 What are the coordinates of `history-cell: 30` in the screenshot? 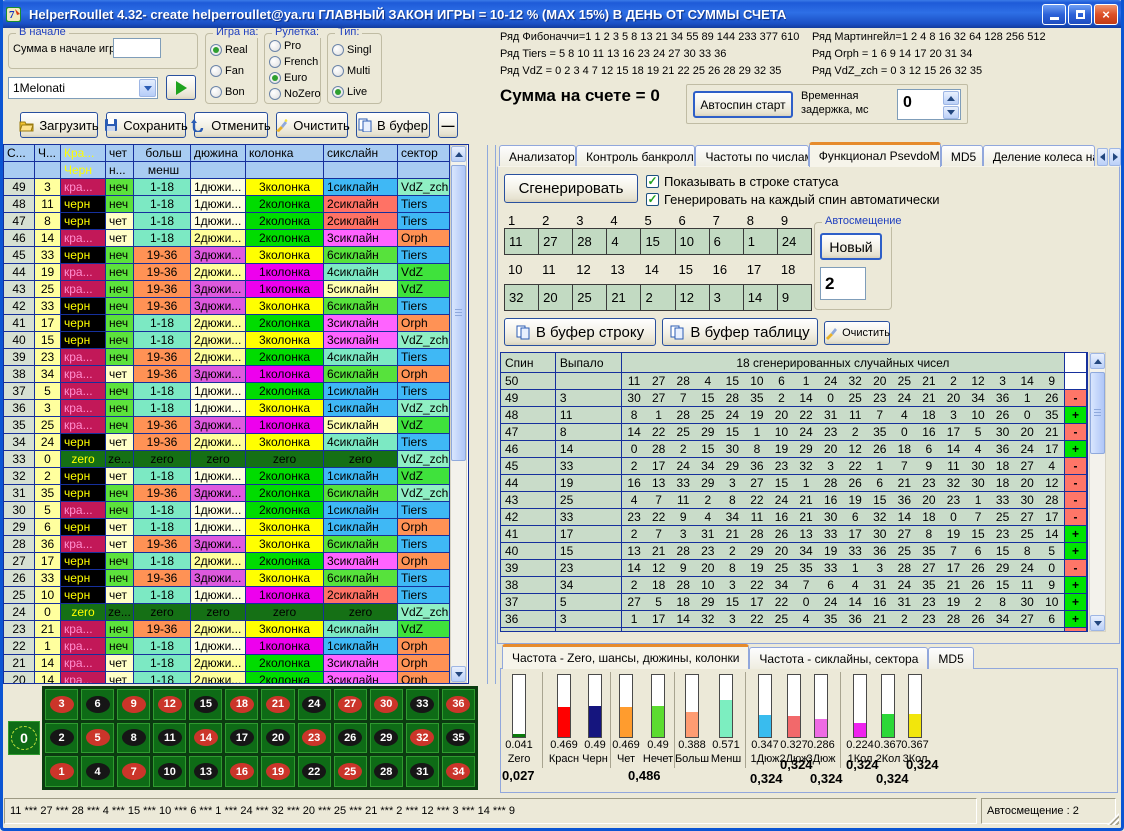 It's located at (19, 510).